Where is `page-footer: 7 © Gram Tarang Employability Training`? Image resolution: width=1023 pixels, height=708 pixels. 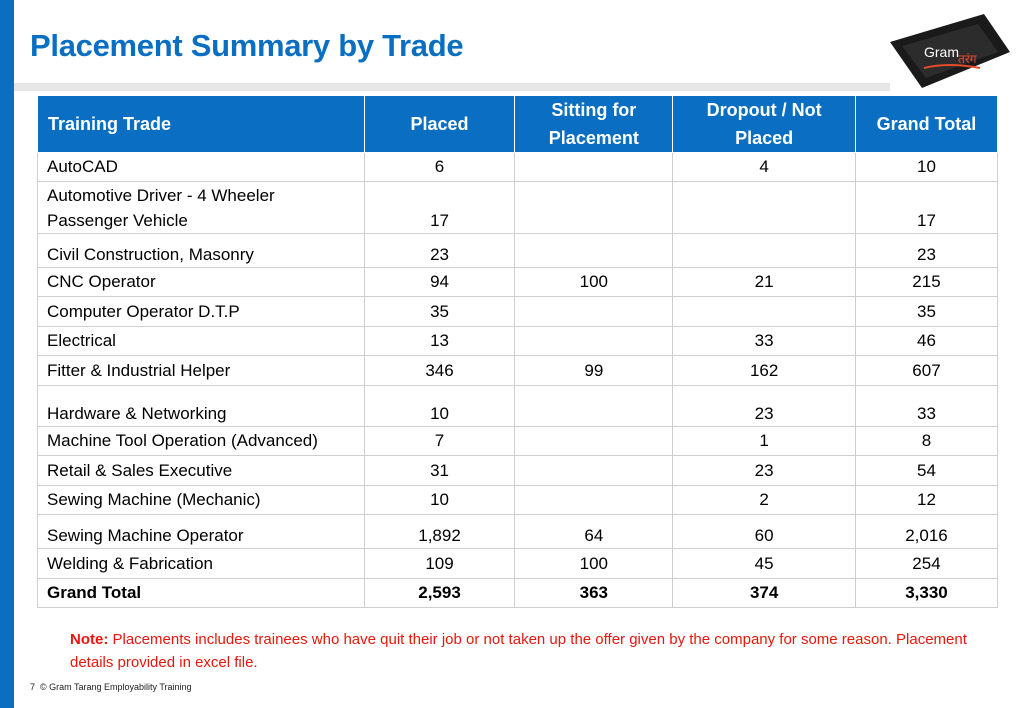 page-footer: 7 © Gram Tarang Employability Training is located at coordinates (111, 687).